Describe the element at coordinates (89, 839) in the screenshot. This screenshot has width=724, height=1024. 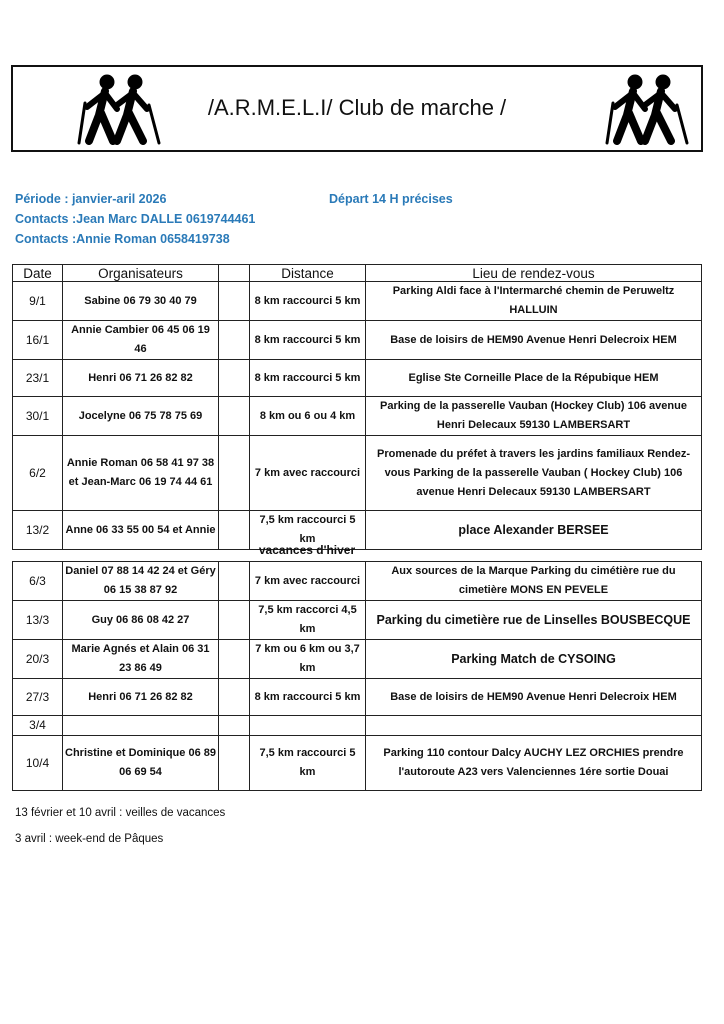
I see `note: 3 avril : week-end de Pâques` at that location.